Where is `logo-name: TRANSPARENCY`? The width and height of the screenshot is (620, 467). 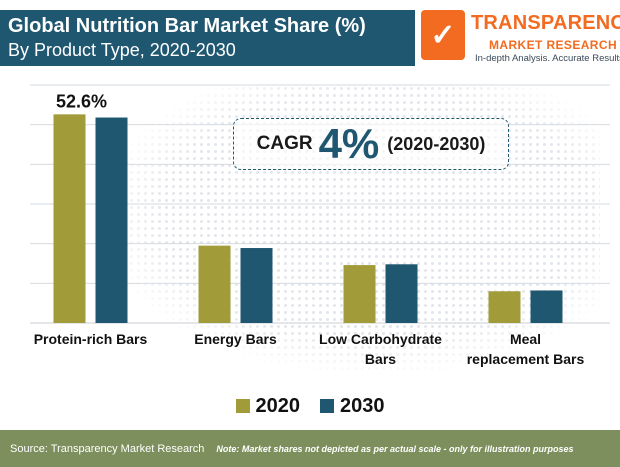
logo-name: TRANSPARENCY is located at coordinates (545, 23).